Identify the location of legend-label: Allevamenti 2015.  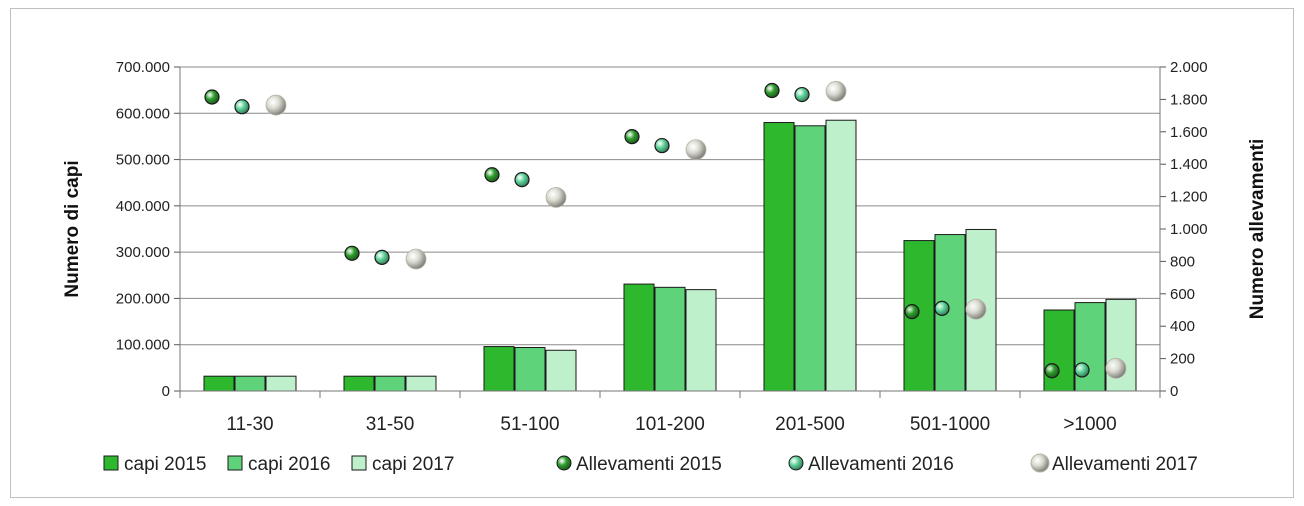
(649, 464).